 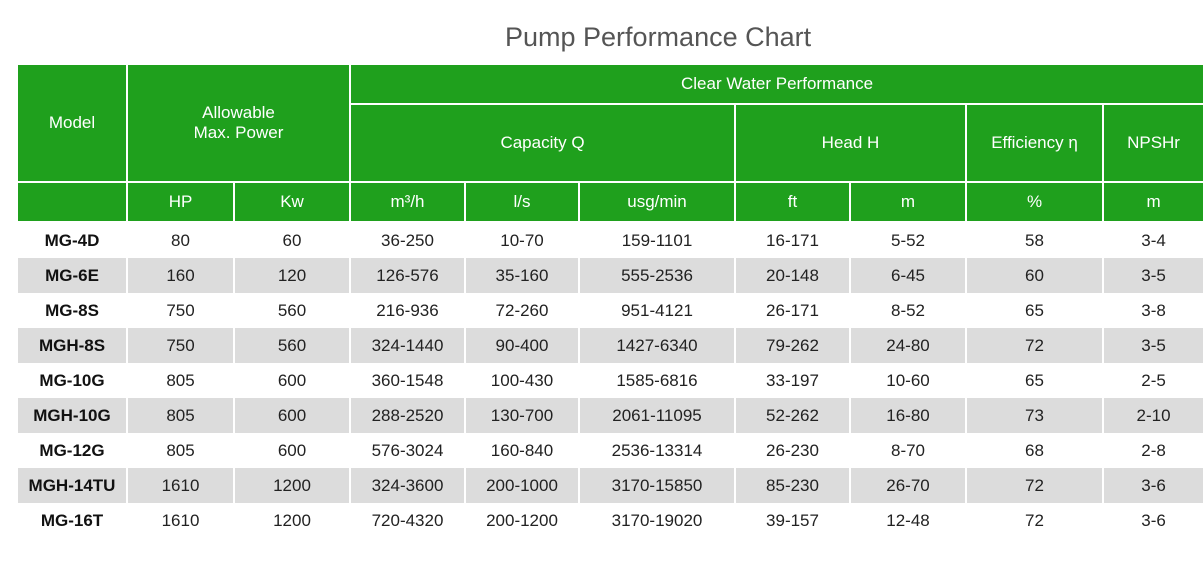 I want to click on table-cell: 16-171, so click(x=792, y=240).